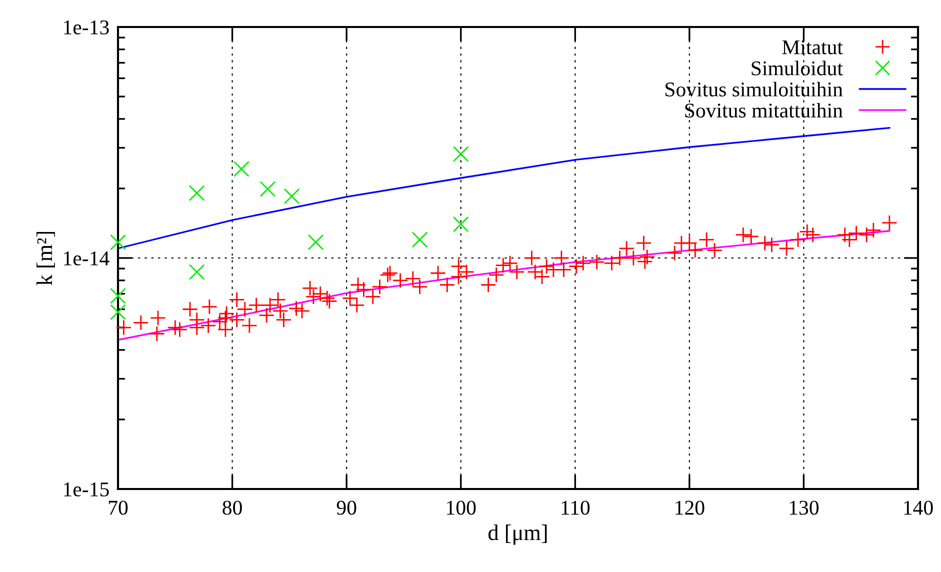 The width and height of the screenshot is (941, 572). What do you see at coordinates (576, 507) in the screenshot?
I see `x-tick-label: 110` at bounding box center [576, 507].